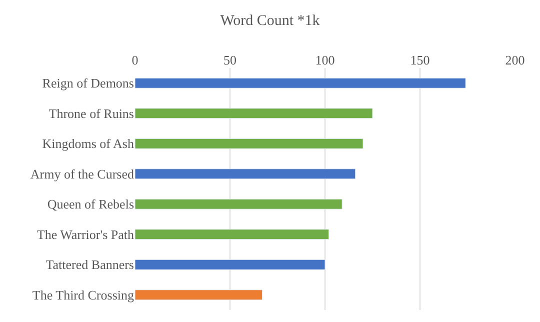  I want to click on y-tick-label: Throne of Ruins, so click(91, 113).